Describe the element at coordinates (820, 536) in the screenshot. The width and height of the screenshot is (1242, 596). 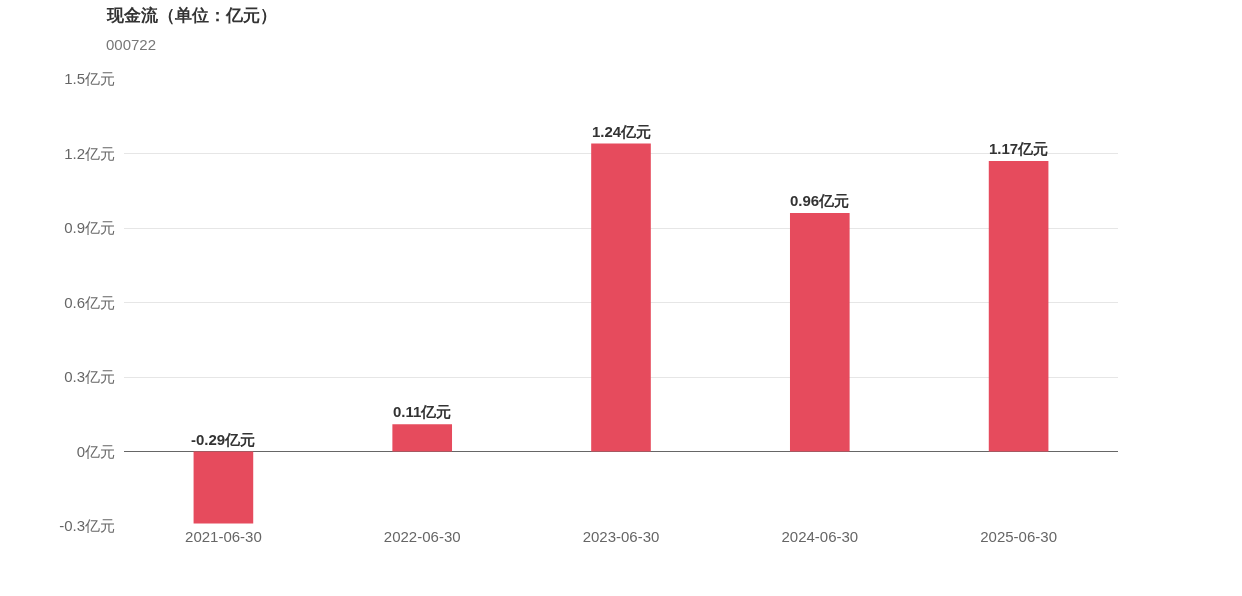
I see `x-tick-label: 2024-06-30` at that location.